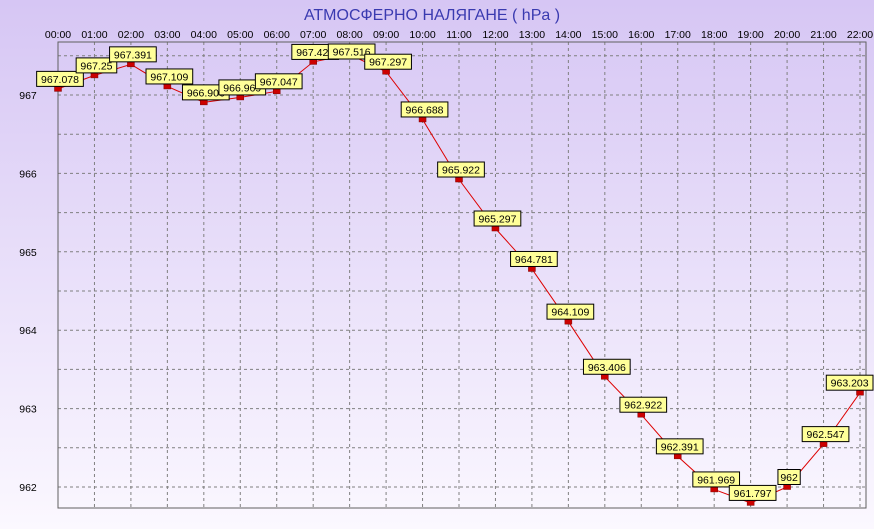 This screenshot has width=874, height=529. Describe the element at coordinates (167, 35) in the screenshot. I see `x-tick-label: 03:00` at that location.